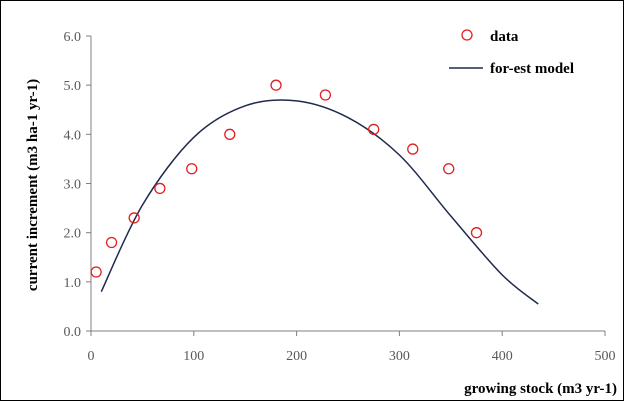 The height and width of the screenshot is (402, 624). I want to click on x-tick-label: 400, so click(502, 356).